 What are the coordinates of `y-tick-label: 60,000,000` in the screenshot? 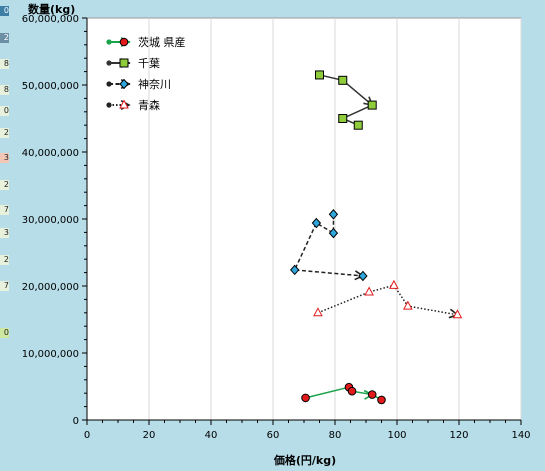 It's located at (50, 19).